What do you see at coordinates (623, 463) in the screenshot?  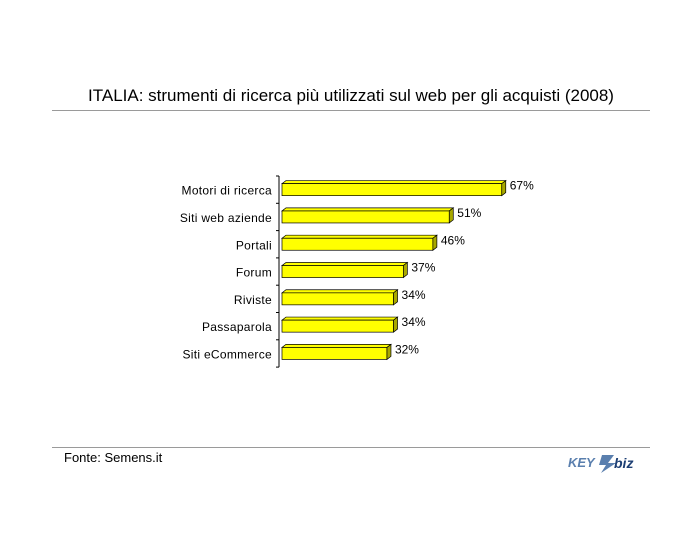 I see `logo-biz-text: biz` at bounding box center [623, 463].